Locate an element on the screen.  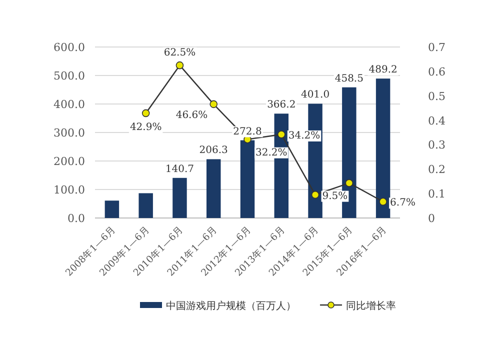
y2-tick-label: 0.2 is located at coordinates (437, 169).